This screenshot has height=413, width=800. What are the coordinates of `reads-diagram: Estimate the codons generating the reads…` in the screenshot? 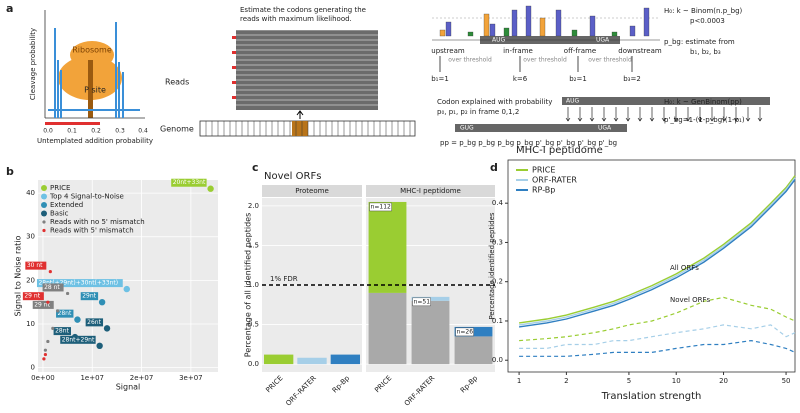 It's located at (288, 71).